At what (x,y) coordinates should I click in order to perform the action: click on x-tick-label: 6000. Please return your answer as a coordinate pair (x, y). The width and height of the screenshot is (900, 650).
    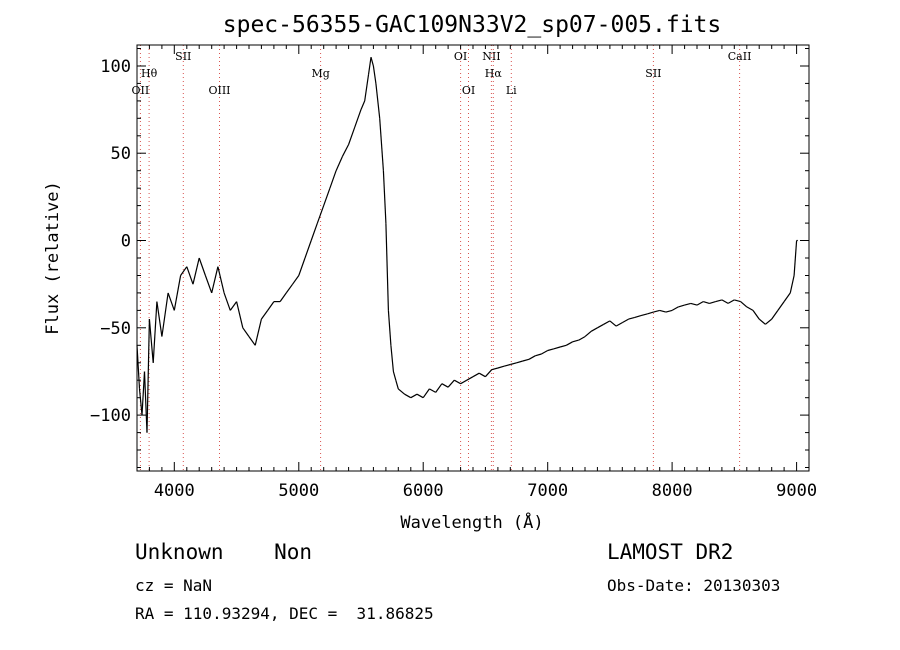
    Looking at the image, I should click on (423, 491).